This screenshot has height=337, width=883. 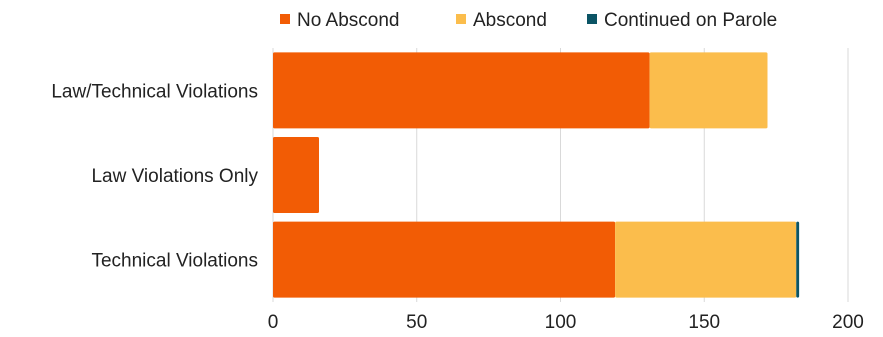 I want to click on legend-swatch-abscond, so click(x=461, y=19).